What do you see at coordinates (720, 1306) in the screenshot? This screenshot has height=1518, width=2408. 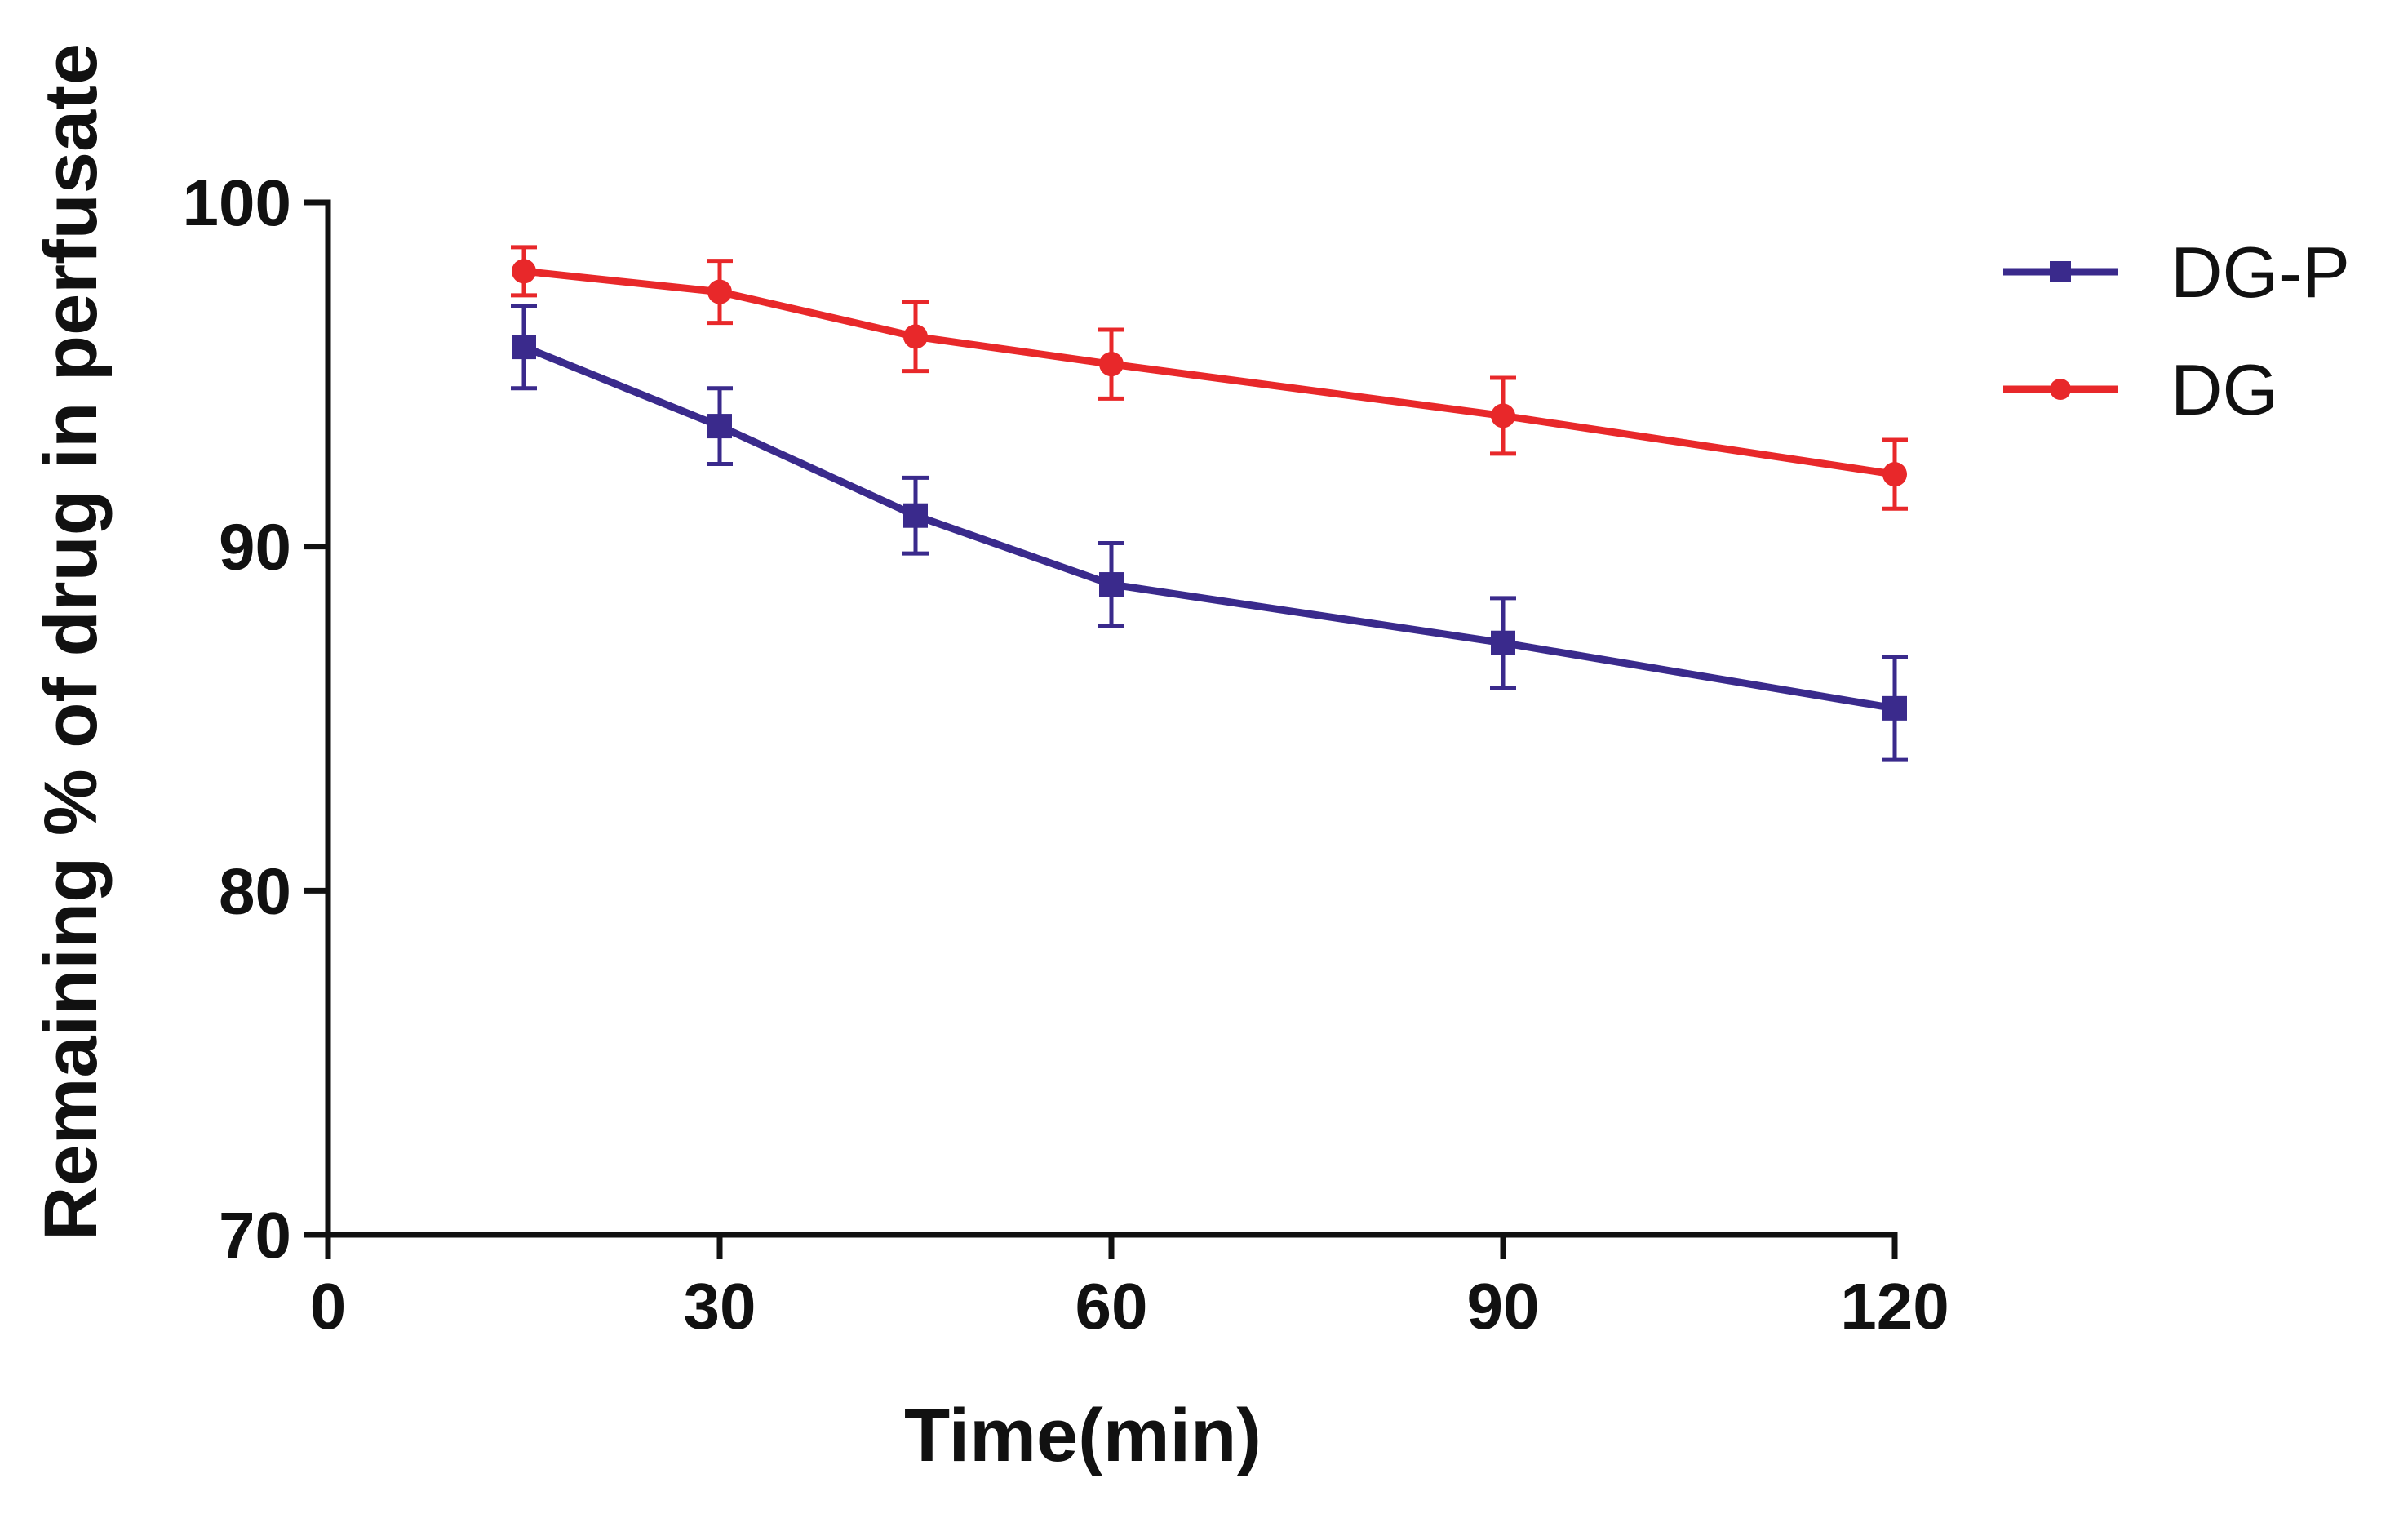 I see `x-tick-label: 30` at bounding box center [720, 1306].